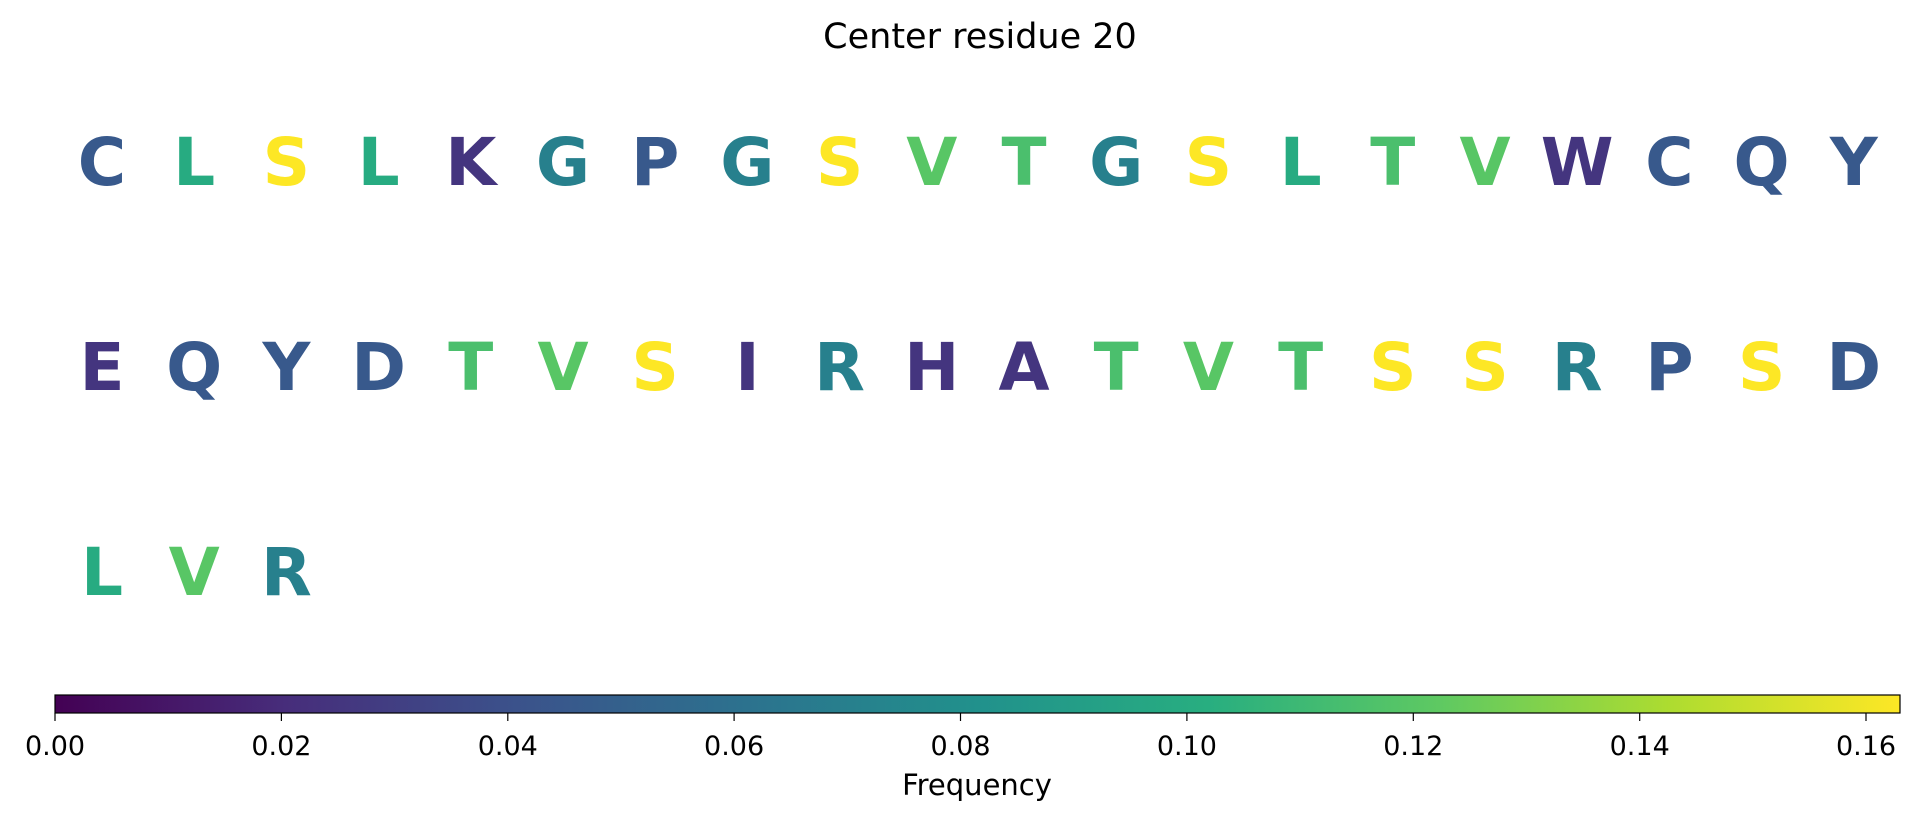 The height and width of the screenshot is (822, 1921). Describe the element at coordinates (55, 746) in the screenshot. I see `colorbar-tick-label: 0.00` at that location.